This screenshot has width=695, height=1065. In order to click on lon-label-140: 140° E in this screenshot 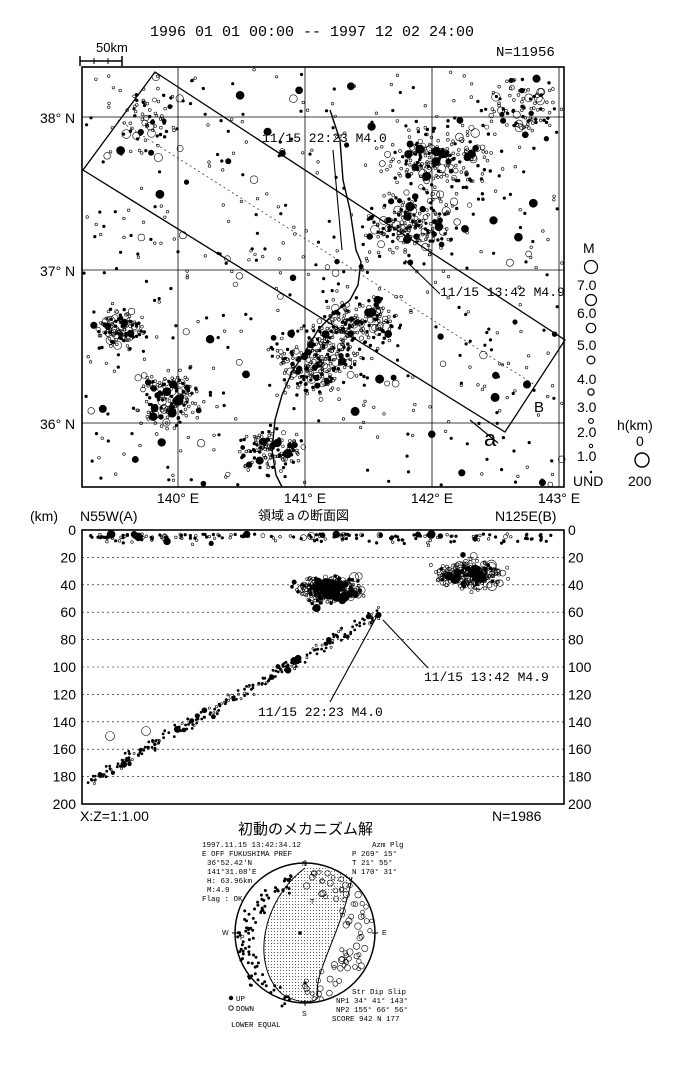, I will do `click(178, 498)`.